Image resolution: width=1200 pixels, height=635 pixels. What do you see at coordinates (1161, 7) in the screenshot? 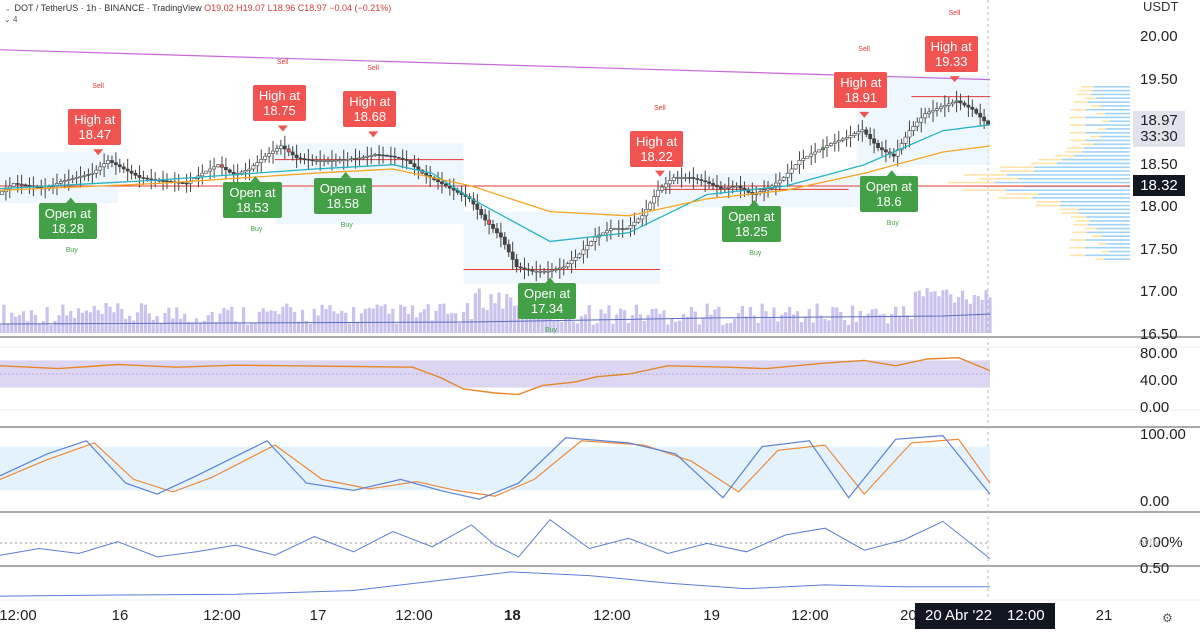
I see `currency-label: USDT` at bounding box center [1161, 7].